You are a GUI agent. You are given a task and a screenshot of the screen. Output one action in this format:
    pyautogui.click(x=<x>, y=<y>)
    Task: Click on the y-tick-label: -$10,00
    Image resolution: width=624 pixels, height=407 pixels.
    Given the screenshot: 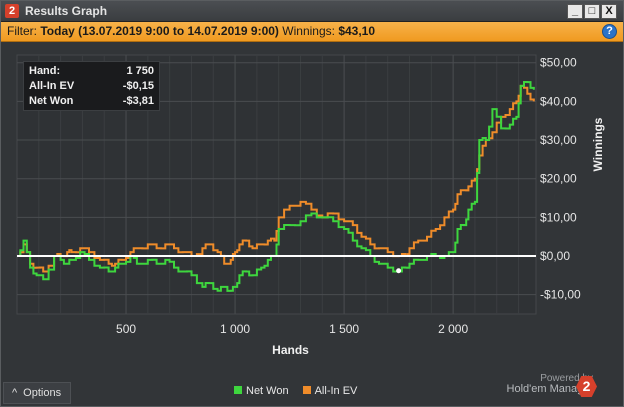 What is the action you would take?
    pyautogui.click(x=560, y=295)
    